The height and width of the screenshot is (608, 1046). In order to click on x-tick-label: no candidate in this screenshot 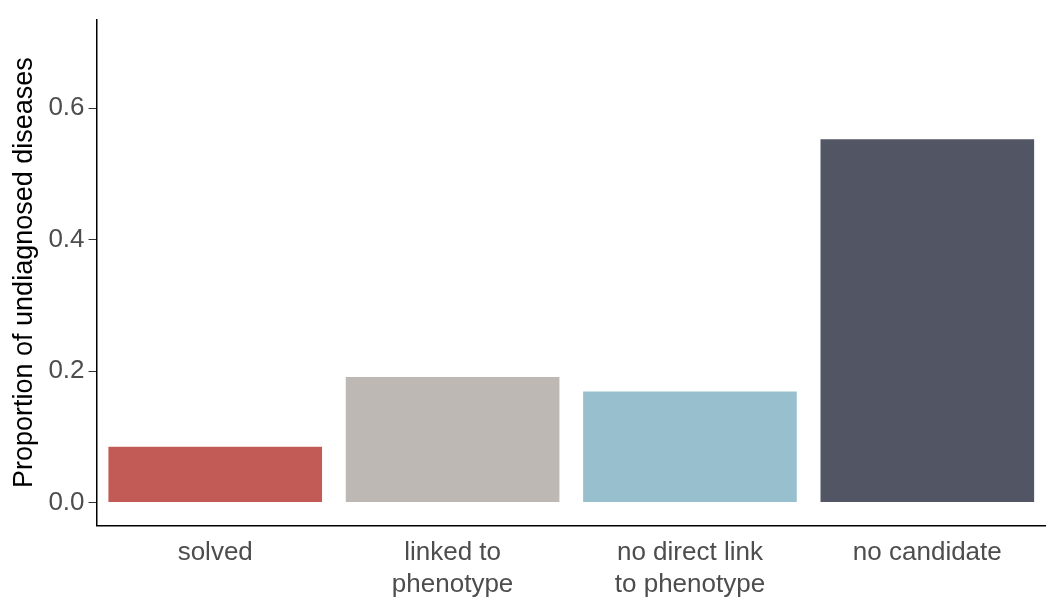, I will do `click(927, 551)`.